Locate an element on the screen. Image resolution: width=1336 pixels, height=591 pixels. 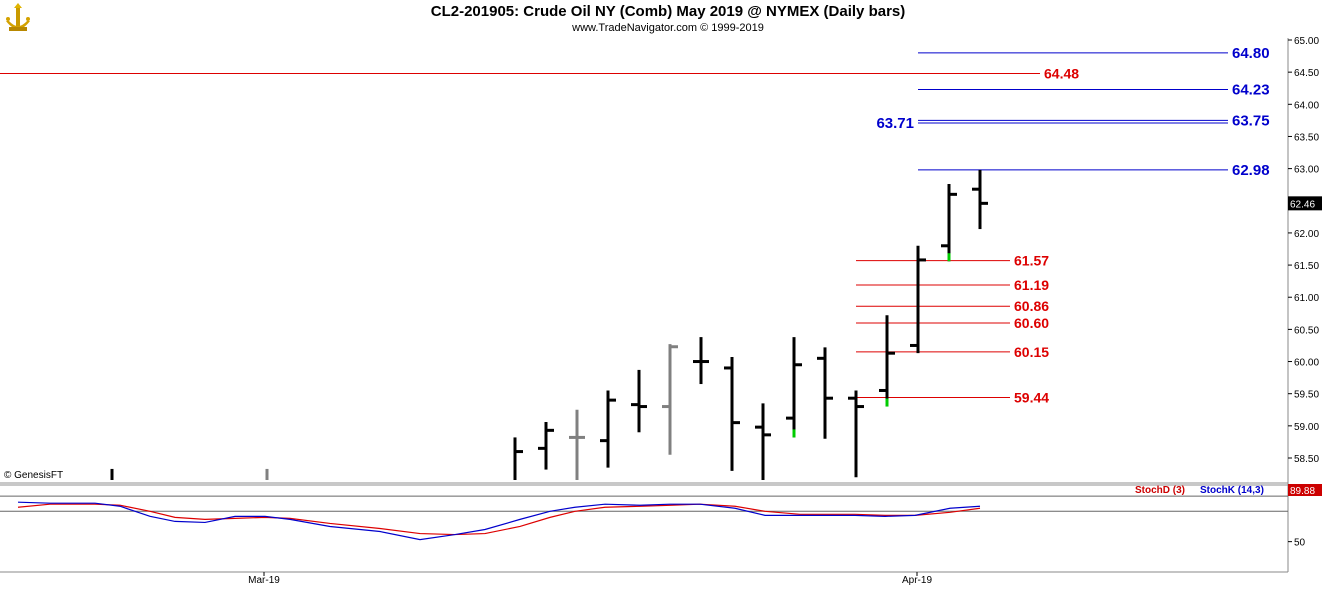
level-label: 60.60 is located at coordinates (1031, 323).